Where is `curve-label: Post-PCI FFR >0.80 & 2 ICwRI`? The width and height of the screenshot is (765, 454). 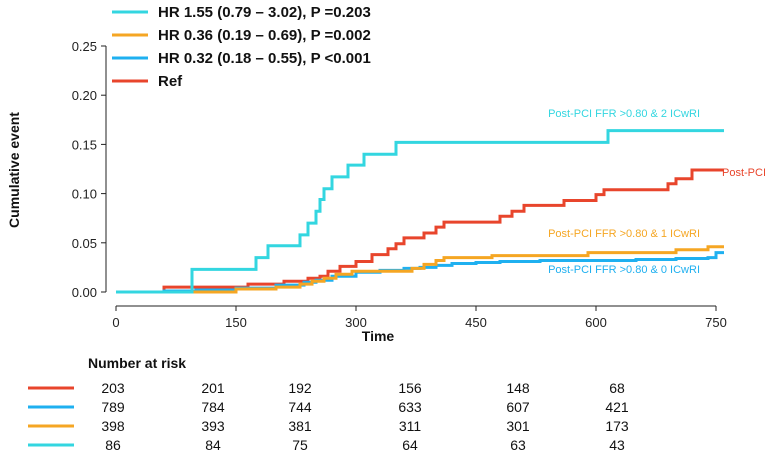 curve-label: Post-PCI FFR >0.80 & 2 ICwRI is located at coordinates (624, 114).